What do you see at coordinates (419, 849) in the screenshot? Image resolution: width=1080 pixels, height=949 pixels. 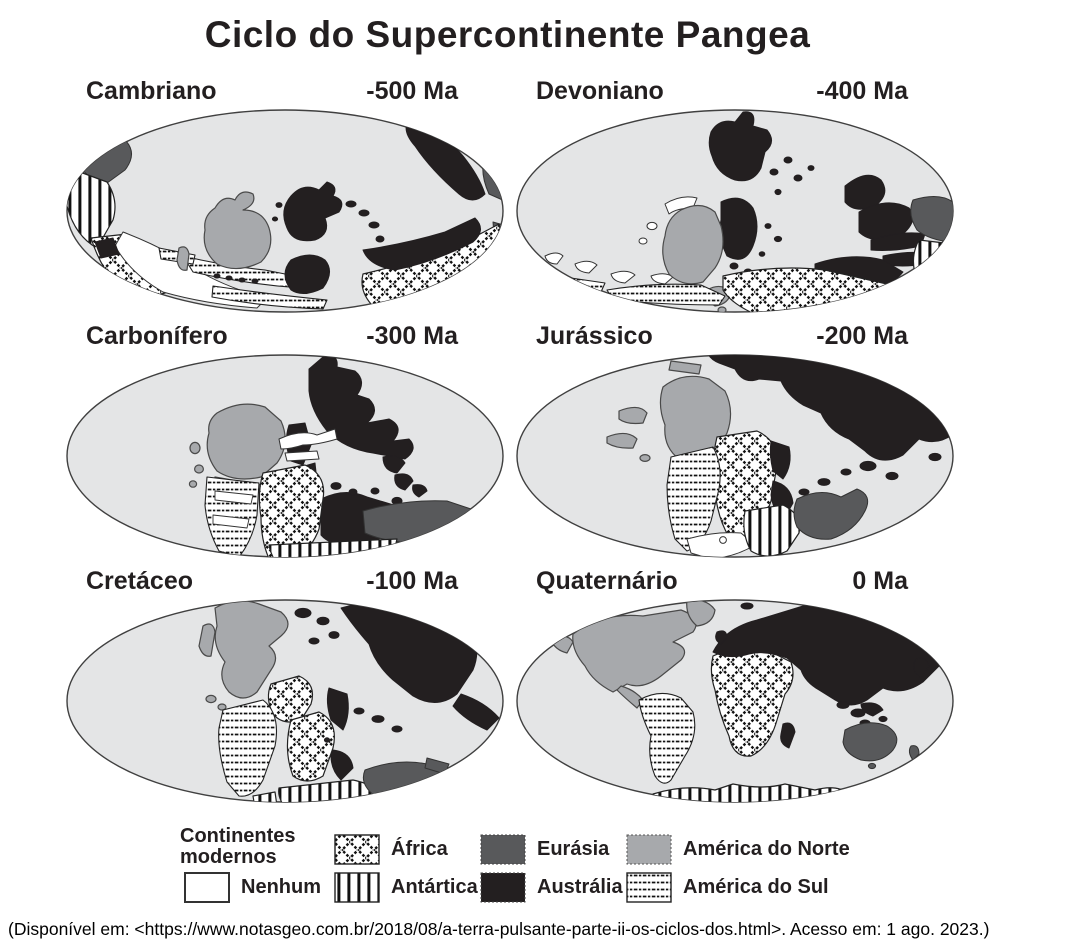 I see `legend-label: África` at bounding box center [419, 849].